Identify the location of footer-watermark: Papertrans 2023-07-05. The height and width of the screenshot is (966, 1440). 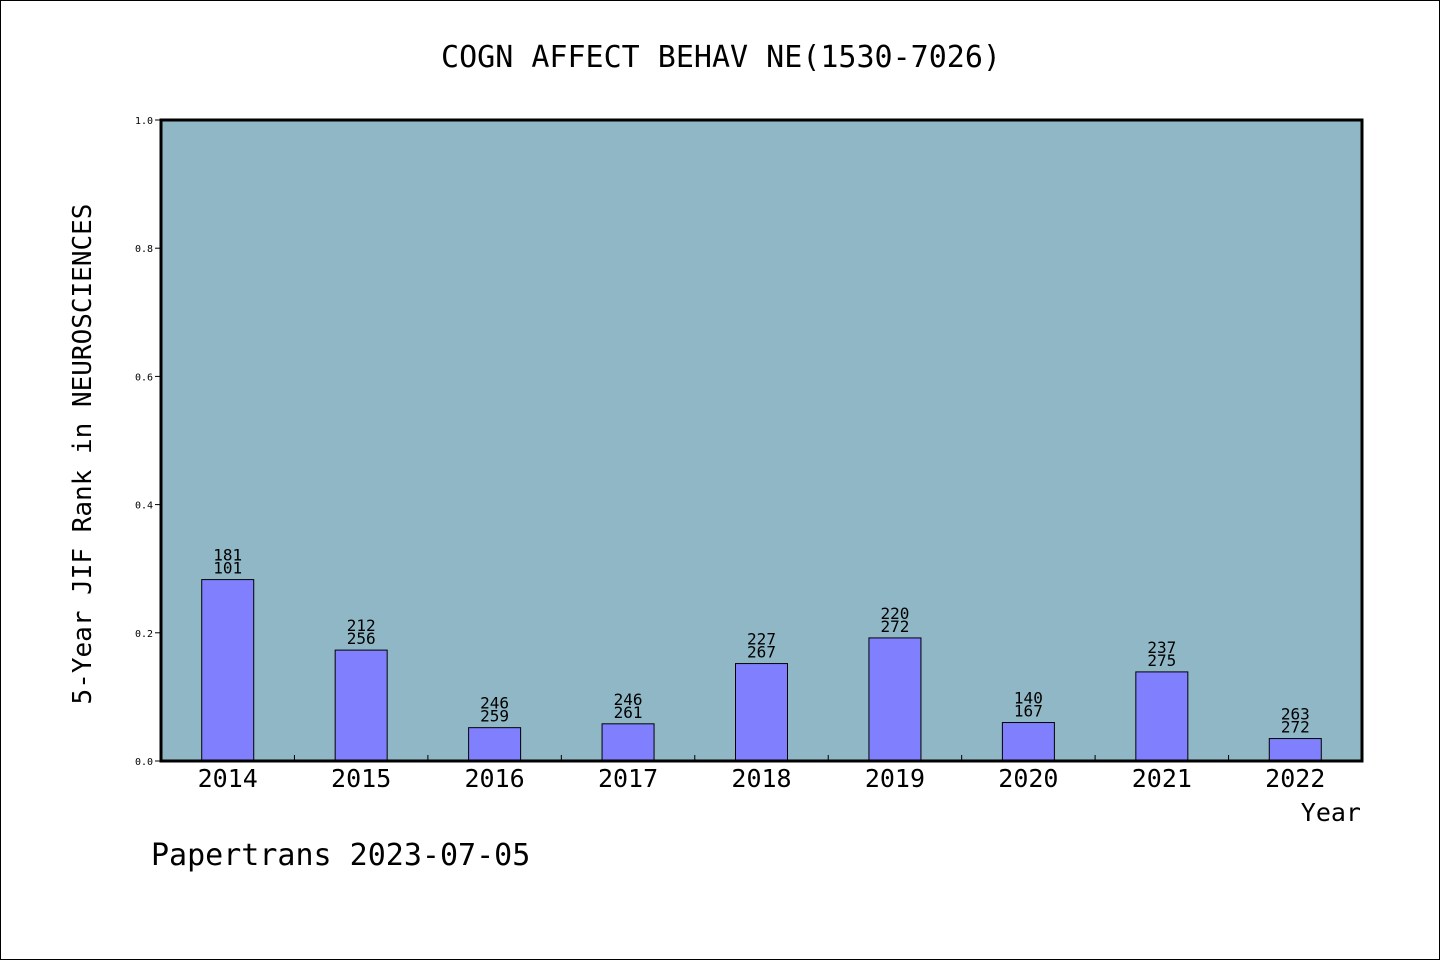
(340, 855).